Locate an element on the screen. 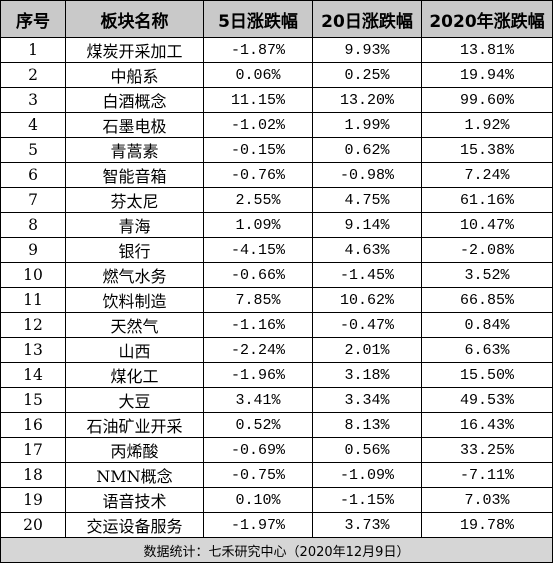 This screenshot has width=553, height=563. sector-name: 天然气 is located at coordinates (134, 325).